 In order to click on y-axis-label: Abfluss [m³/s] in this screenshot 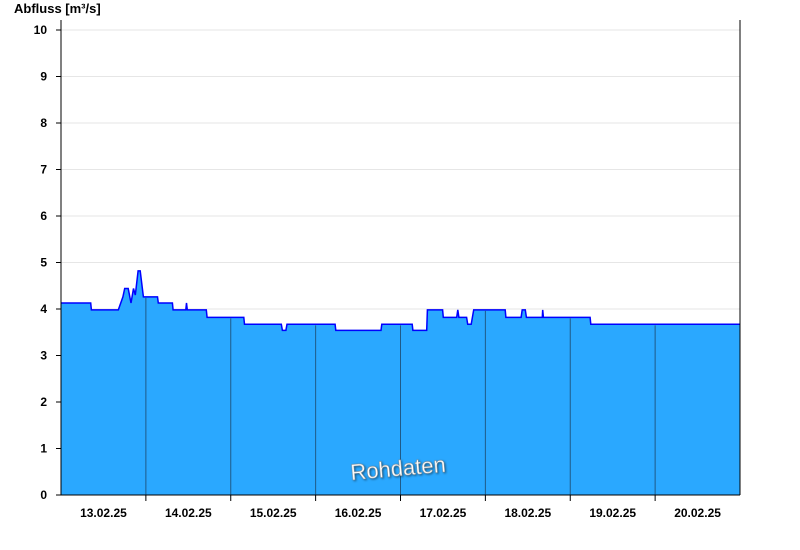, I will do `click(57, 8)`.